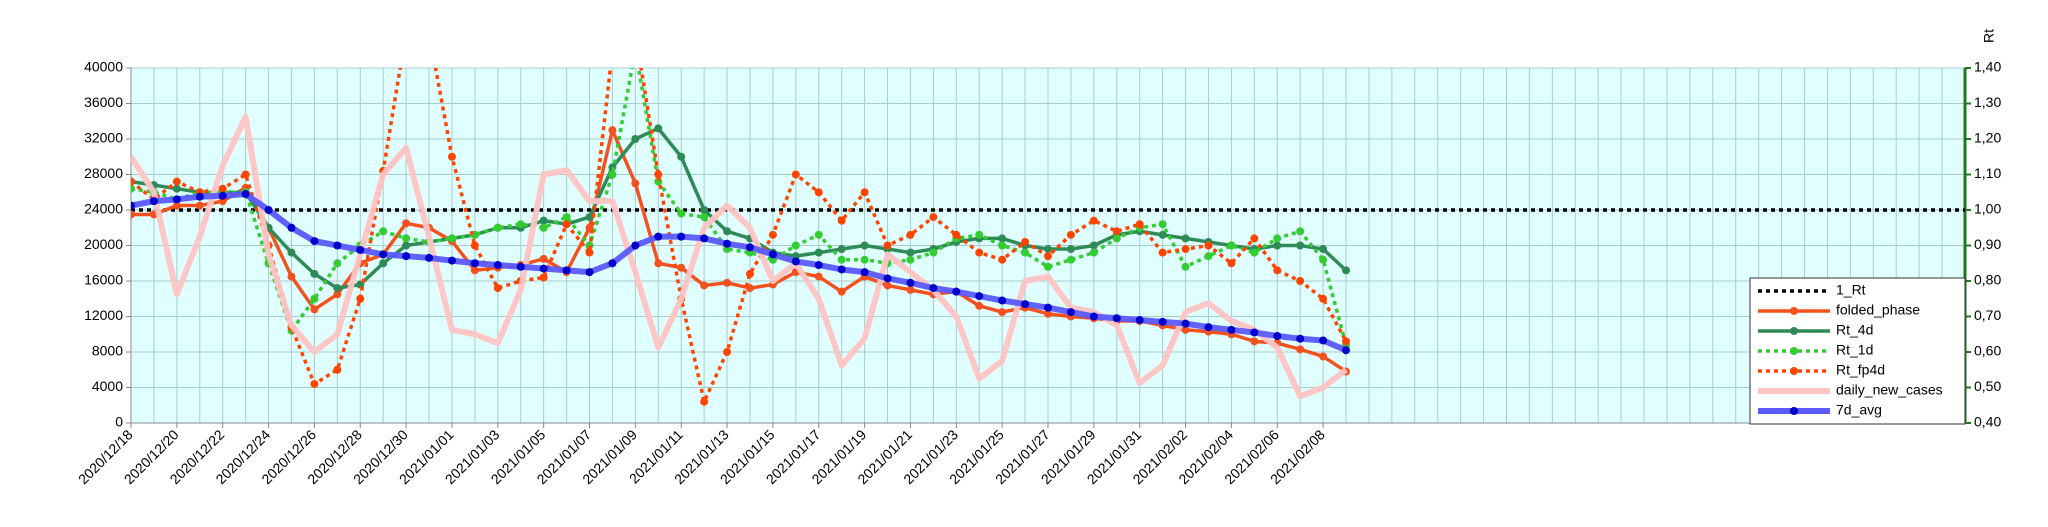 Image resolution: width=2048 pixels, height=527 pixels. I want to click on legend-label: daily_new_cases, so click(1889, 390).